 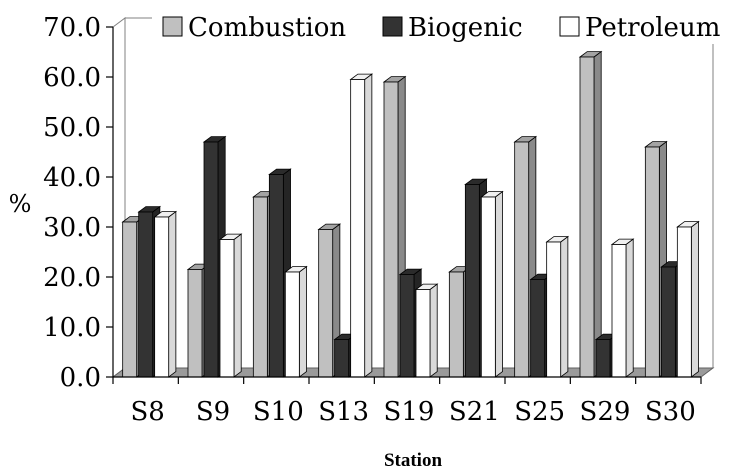 What do you see at coordinates (172, 26) in the screenshot?
I see `legend-swatch-combustion` at bounding box center [172, 26].